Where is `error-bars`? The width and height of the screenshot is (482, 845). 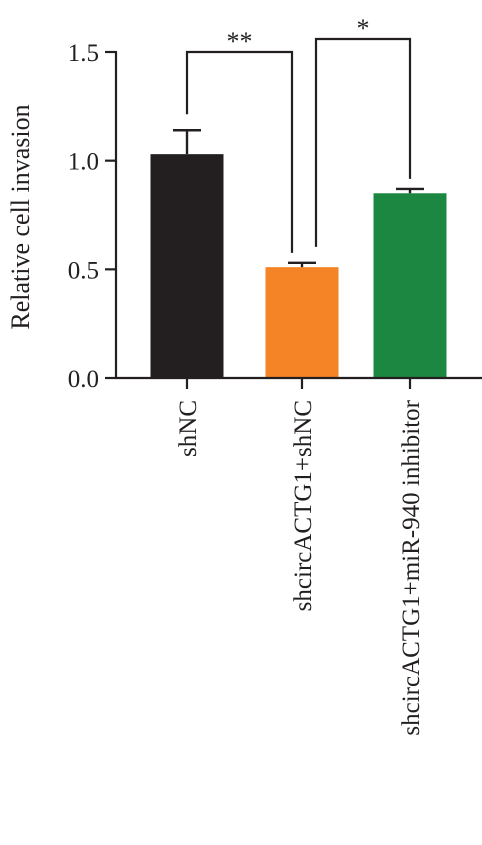 error-bars is located at coordinates (298, 198).